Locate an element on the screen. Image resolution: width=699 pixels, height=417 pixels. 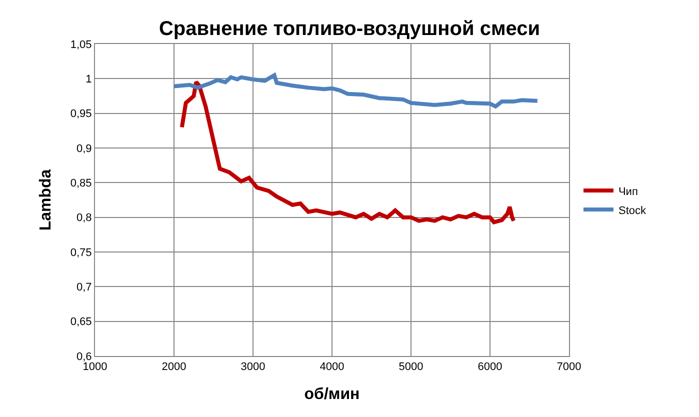
legend-label: Stock is located at coordinates (632, 210).